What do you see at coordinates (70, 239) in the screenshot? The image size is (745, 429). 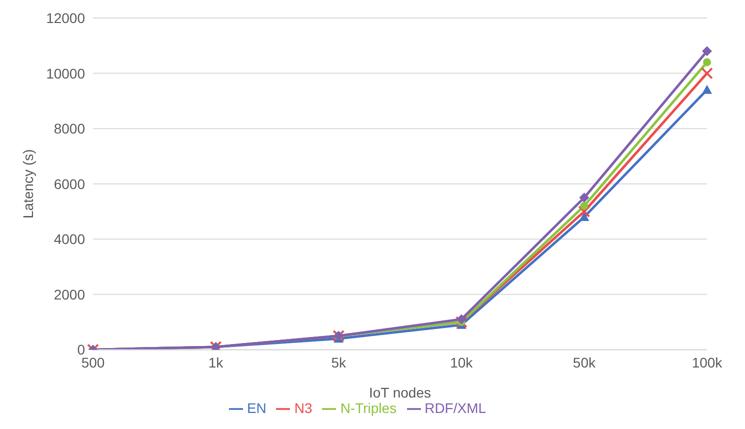 I see `y-tick-label: 4000` at bounding box center [70, 239].